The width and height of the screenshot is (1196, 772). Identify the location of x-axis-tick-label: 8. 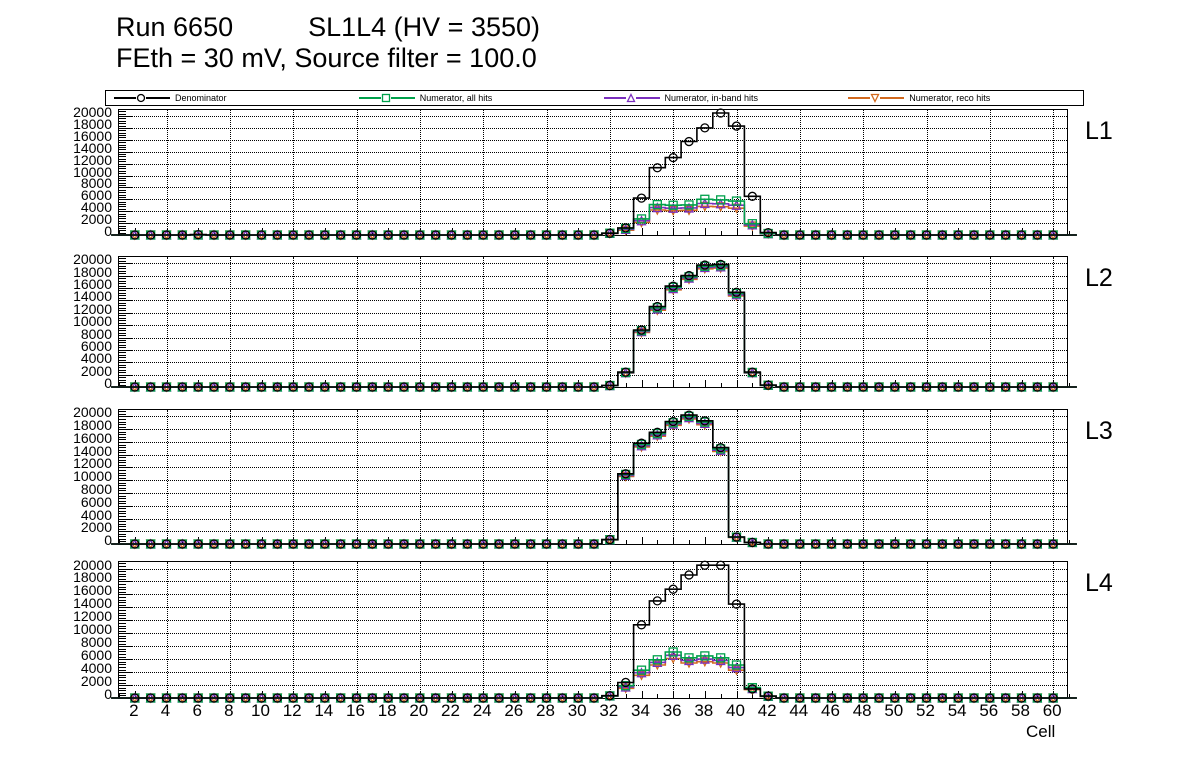
(229, 710).